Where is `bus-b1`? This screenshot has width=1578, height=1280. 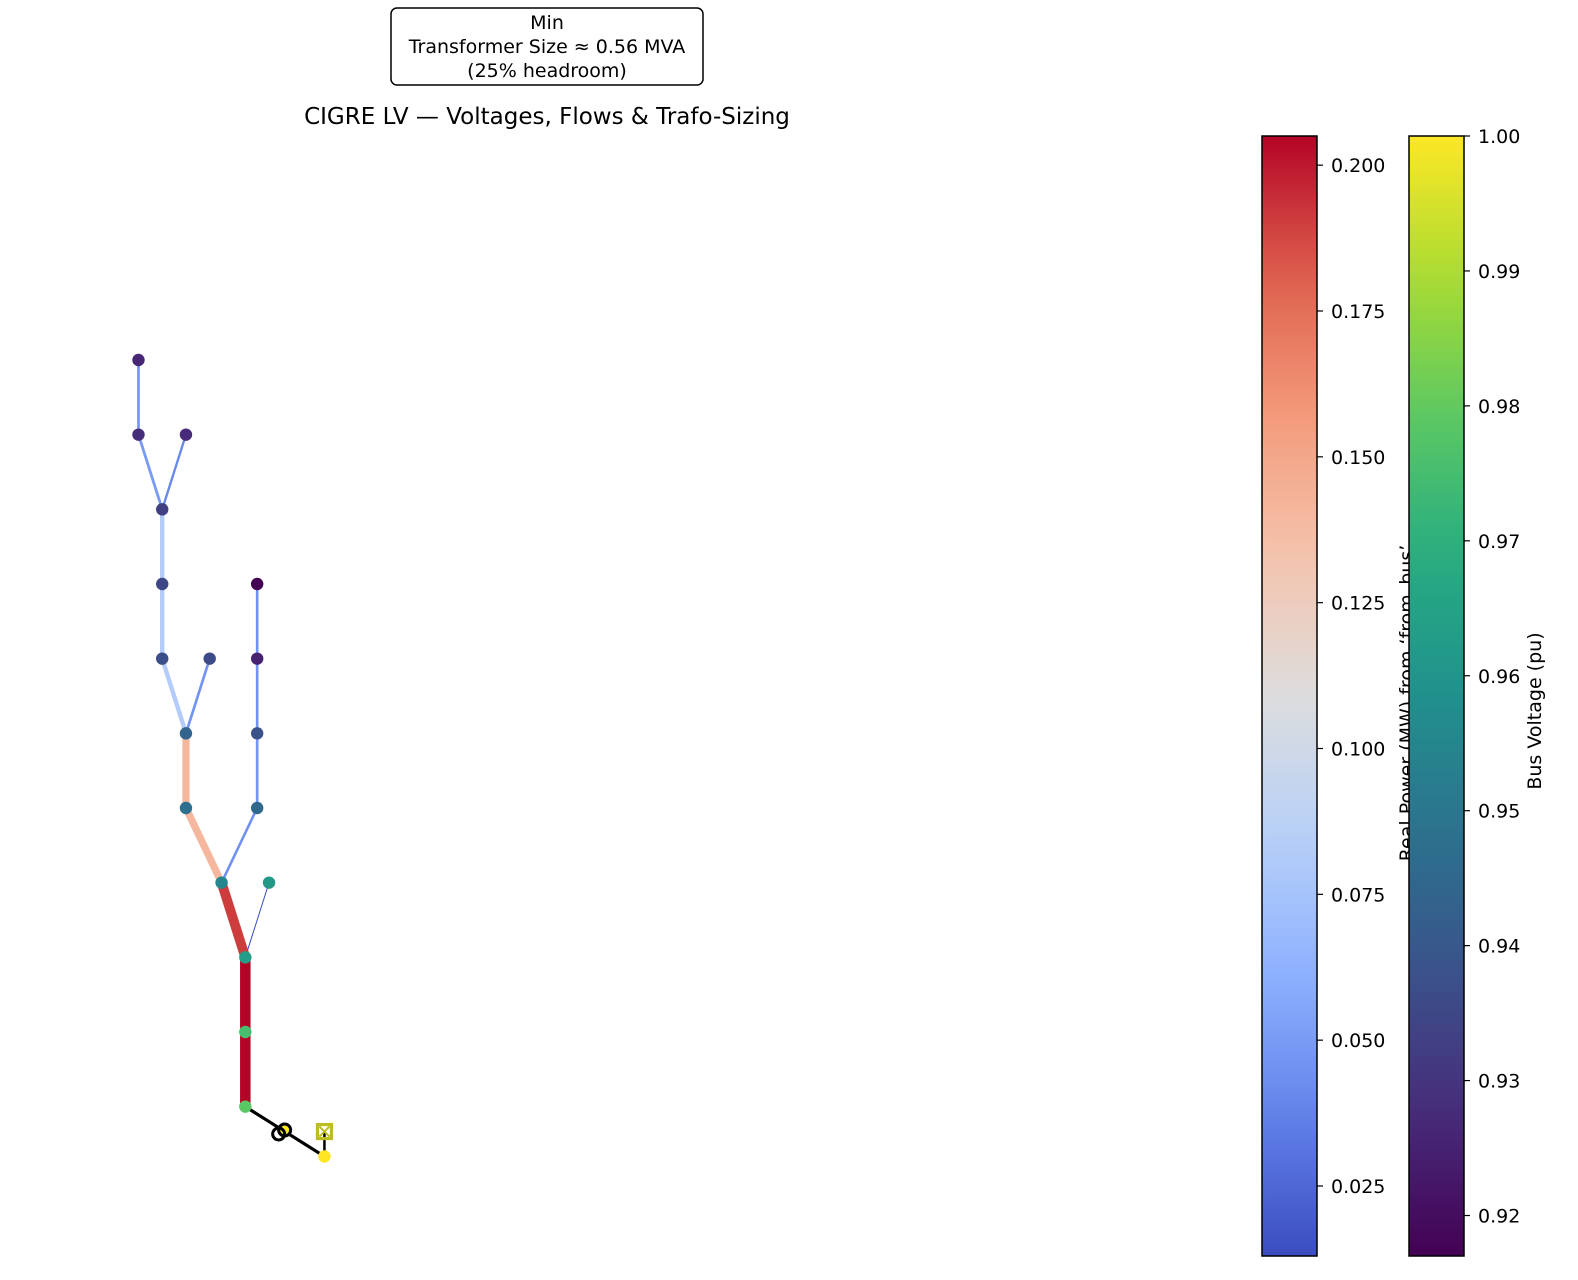 bus-b1 is located at coordinates (324, 1156).